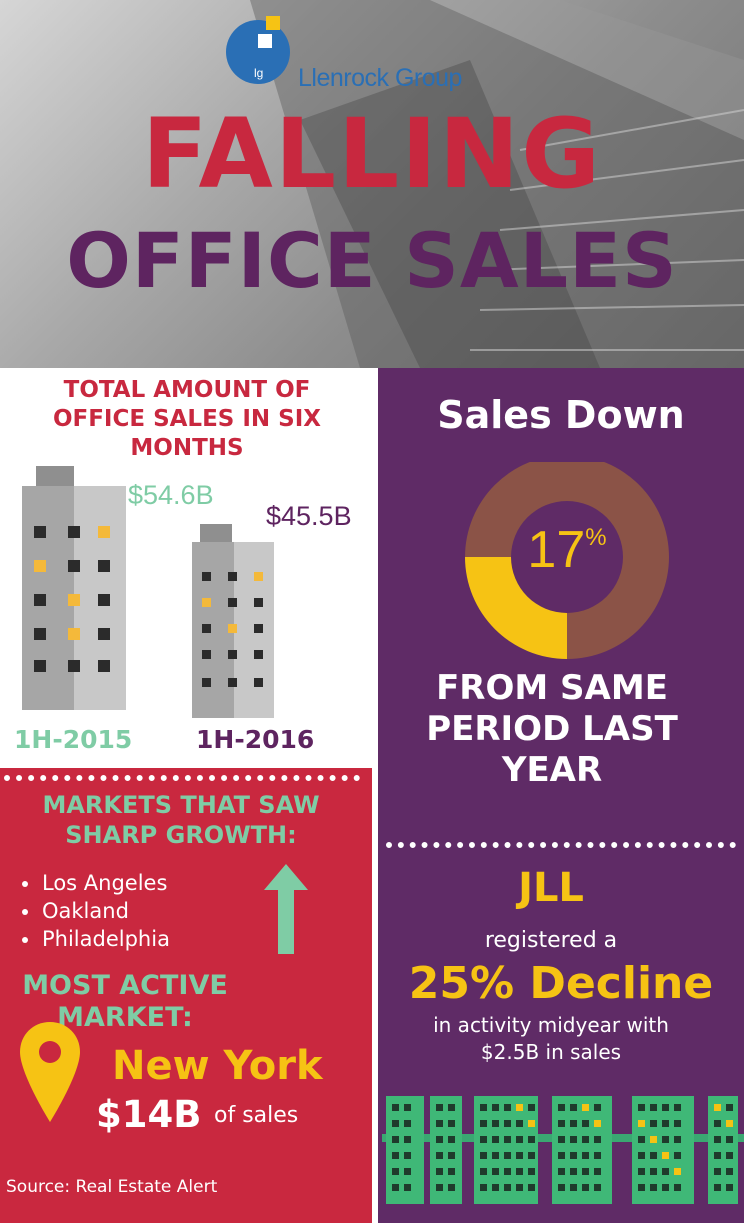  I want to click on arrow-up-icon, so click(286, 909).